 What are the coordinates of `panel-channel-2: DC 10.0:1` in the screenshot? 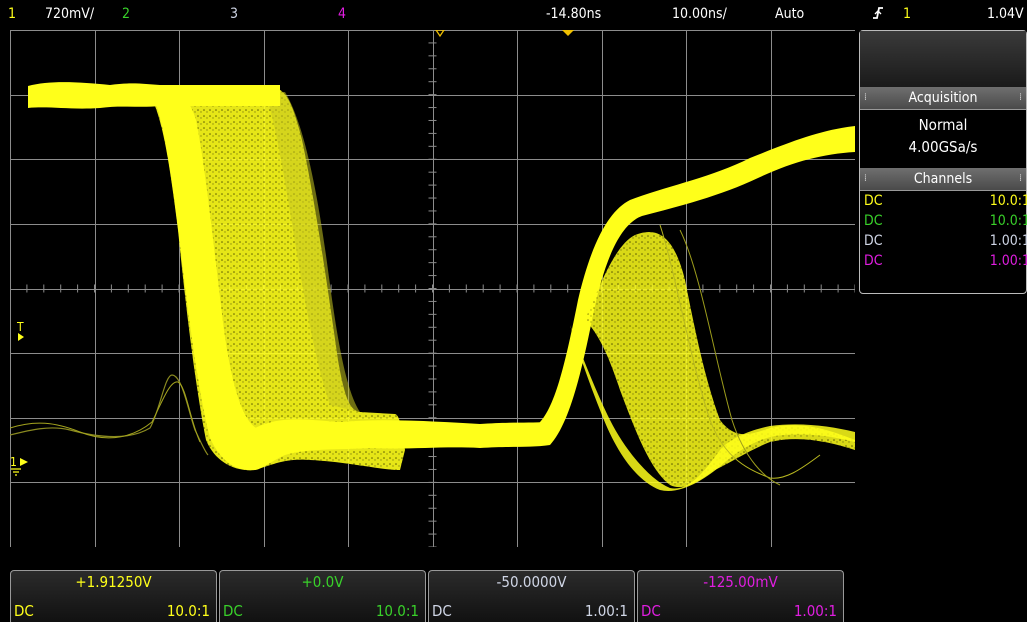 It's located at (945, 221).